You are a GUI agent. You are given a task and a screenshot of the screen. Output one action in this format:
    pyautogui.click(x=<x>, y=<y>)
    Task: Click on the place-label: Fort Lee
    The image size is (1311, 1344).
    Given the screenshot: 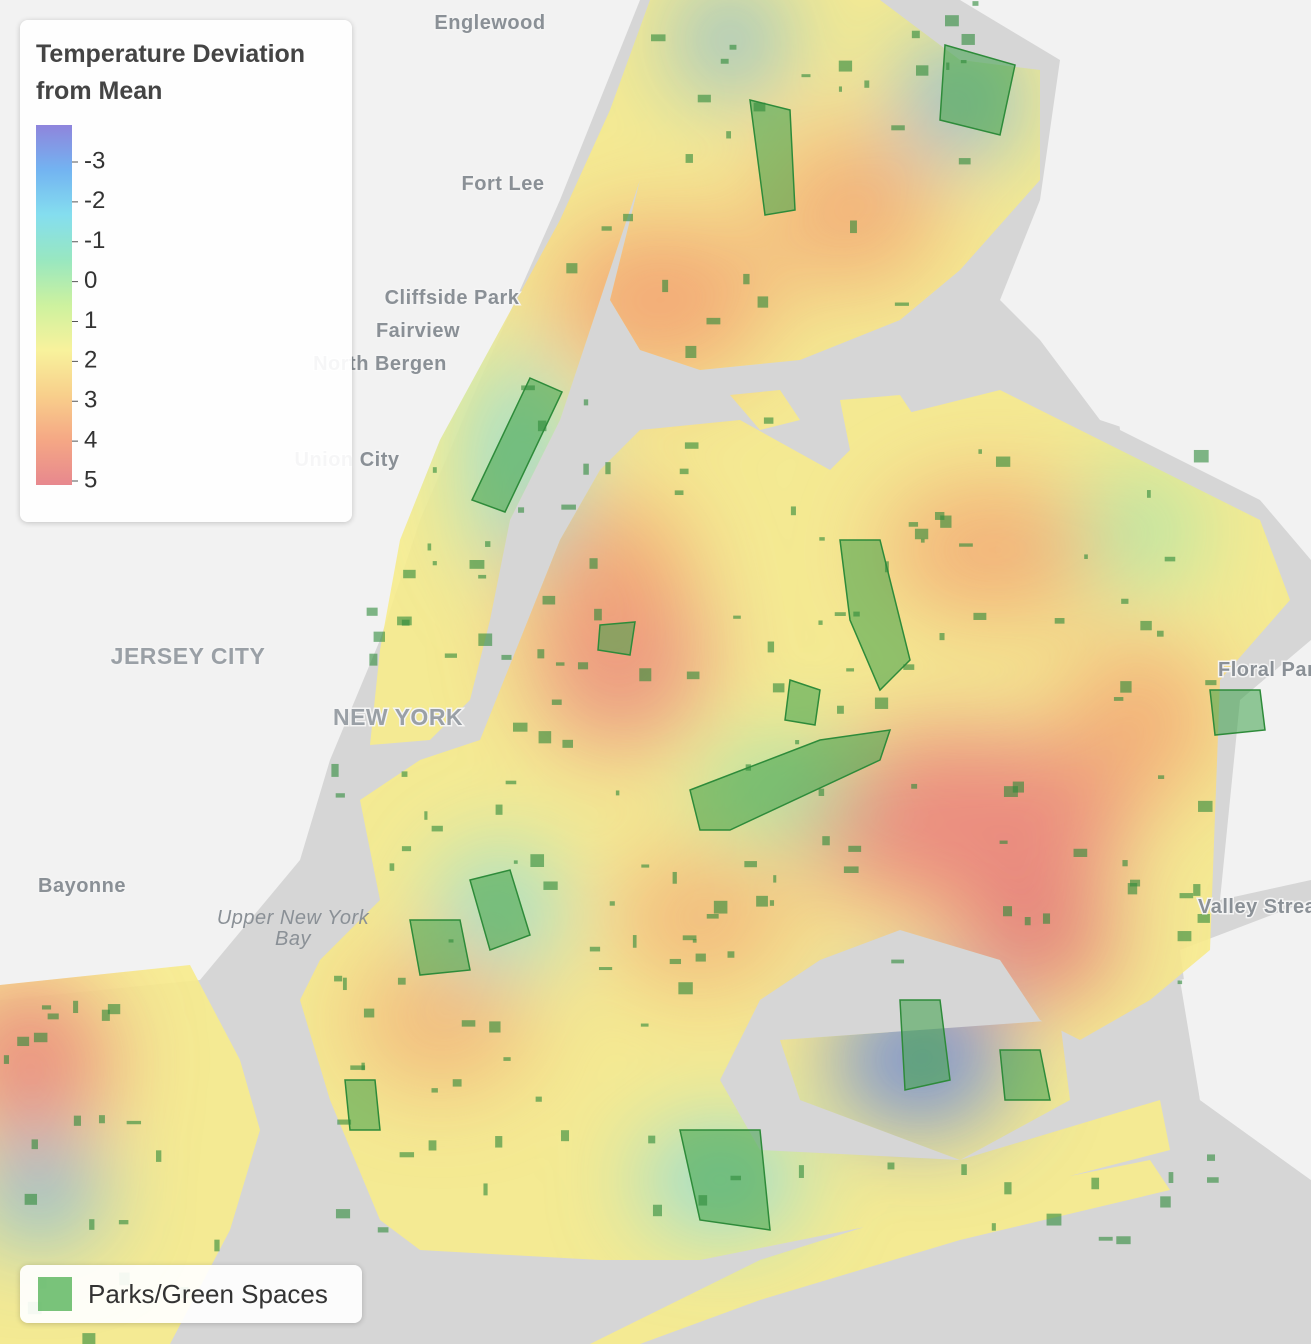 What is the action you would take?
    pyautogui.click(x=503, y=184)
    